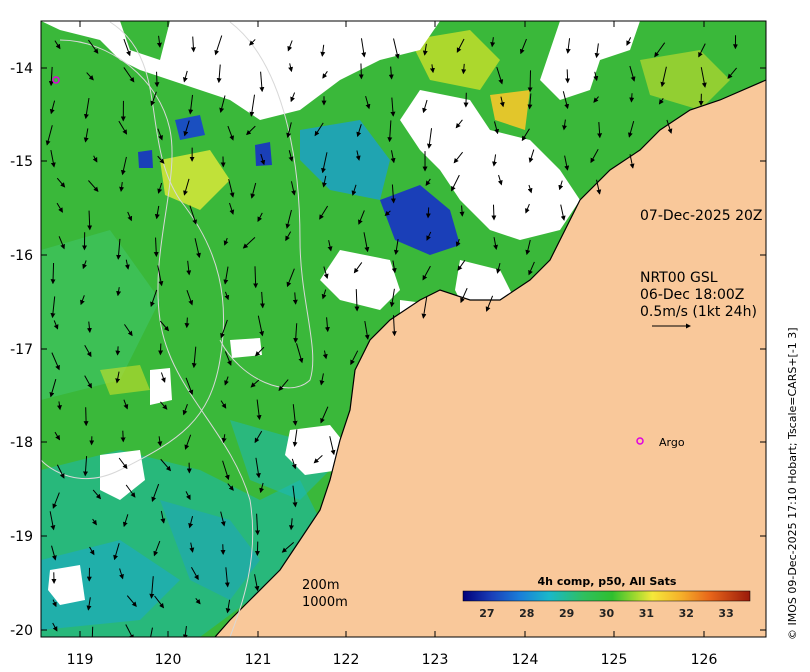  I want to click on x-tick-123: 123, so click(435, 660).